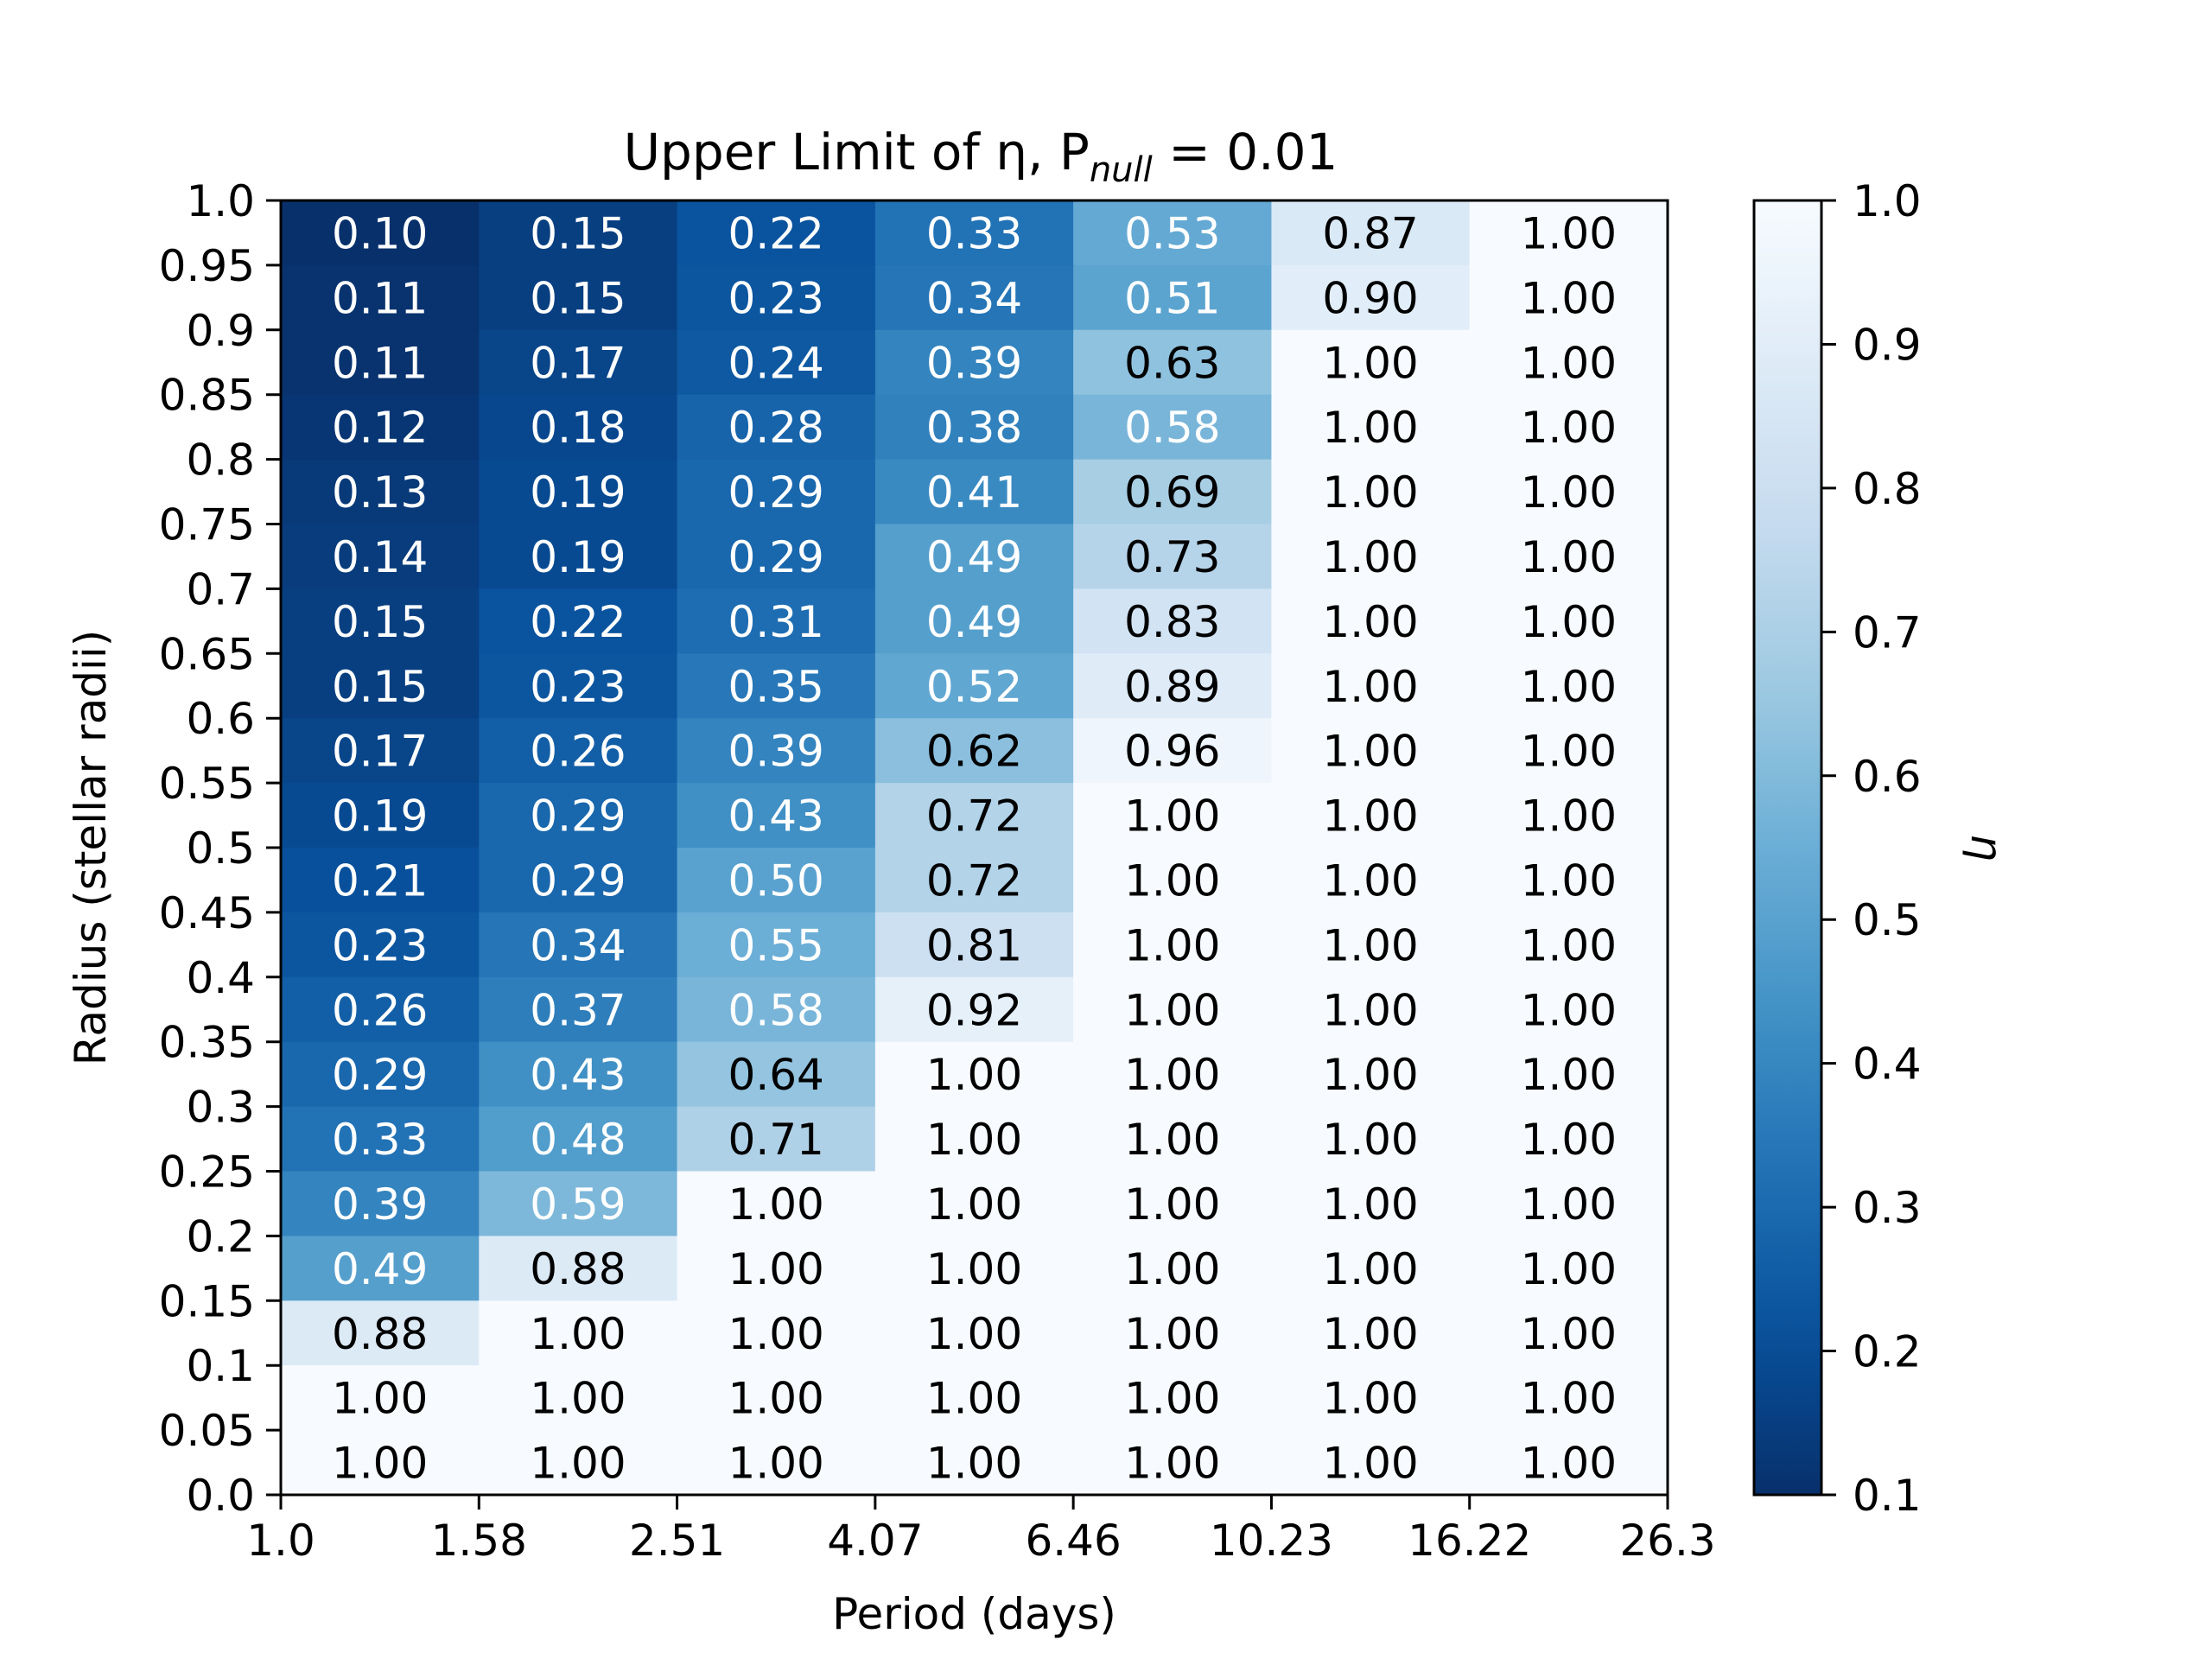 This screenshot has width=2212, height=1659. I want to click on heatmap-cell-value: 0.71, so click(776, 1140).